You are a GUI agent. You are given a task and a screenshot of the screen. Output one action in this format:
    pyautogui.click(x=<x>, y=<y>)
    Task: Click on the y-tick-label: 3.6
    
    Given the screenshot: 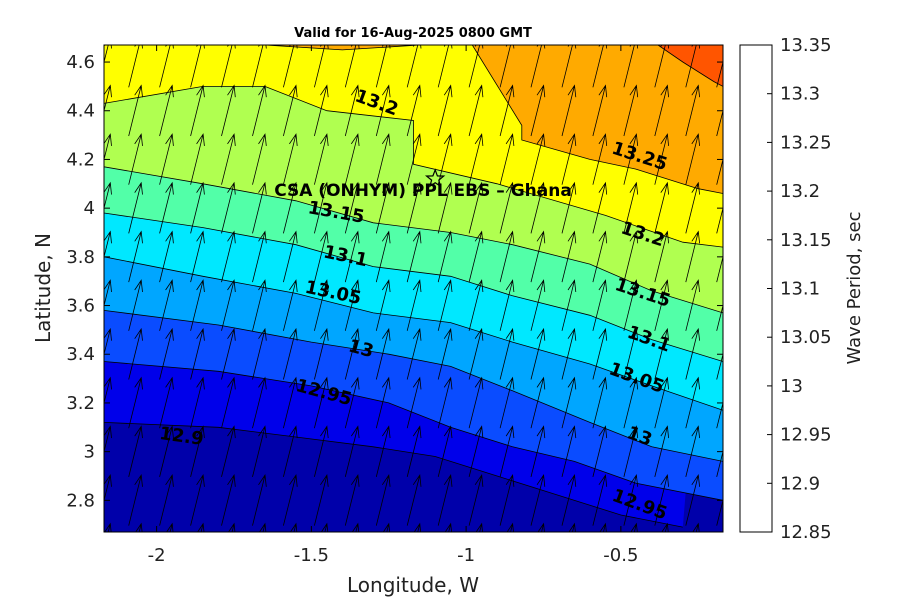 What is the action you would take?
    pyautogui.click(x=80, y=306)
    